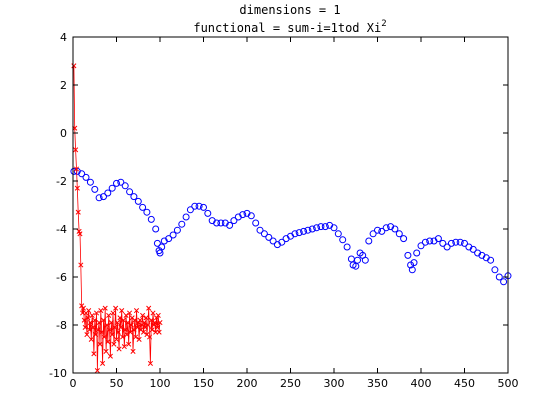 This screenshot has width=560, height=420. Describe the element at coordinates (160, 383) in the screenshot. I see `x-tick-label: 100` at that location.